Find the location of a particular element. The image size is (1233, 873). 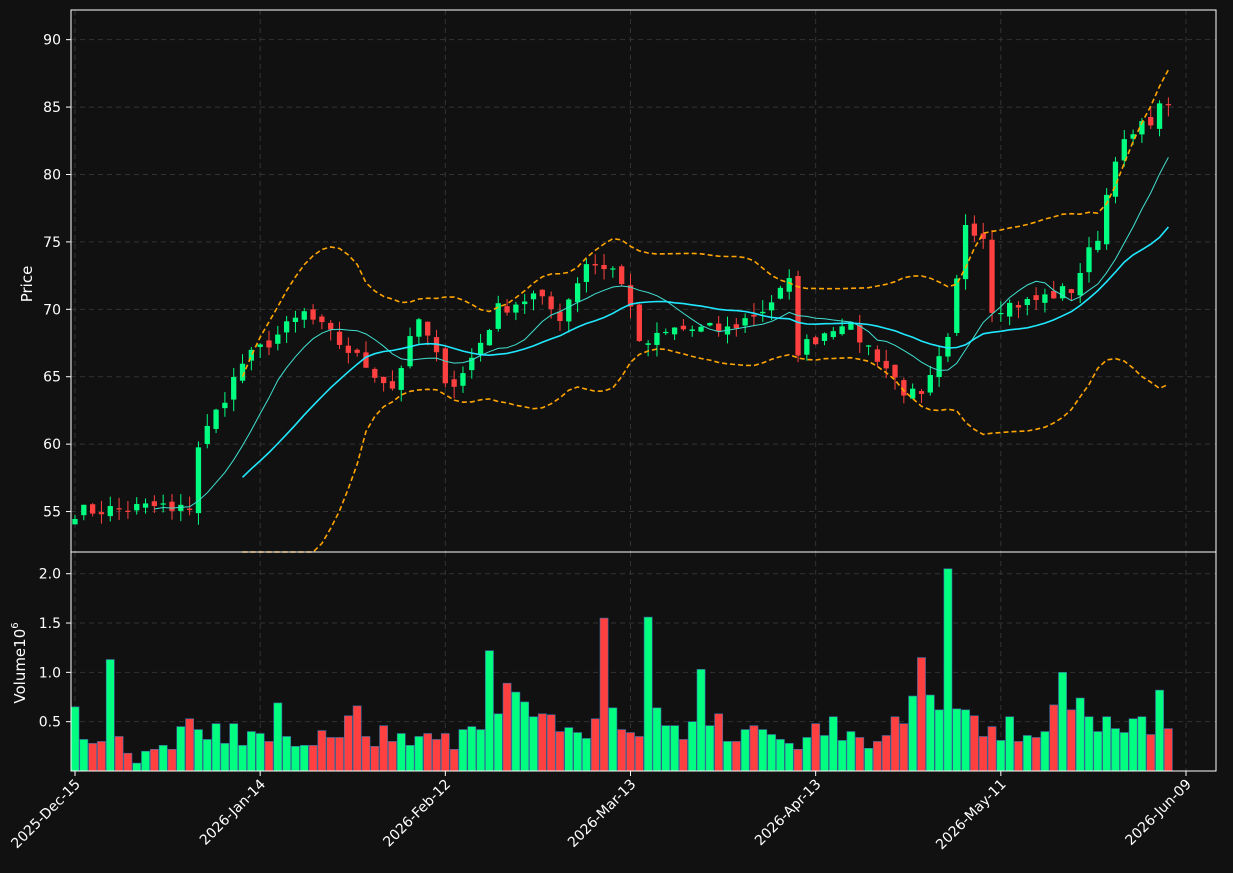

price-y-tick-label: 60 is located at coordinates (52, 445).